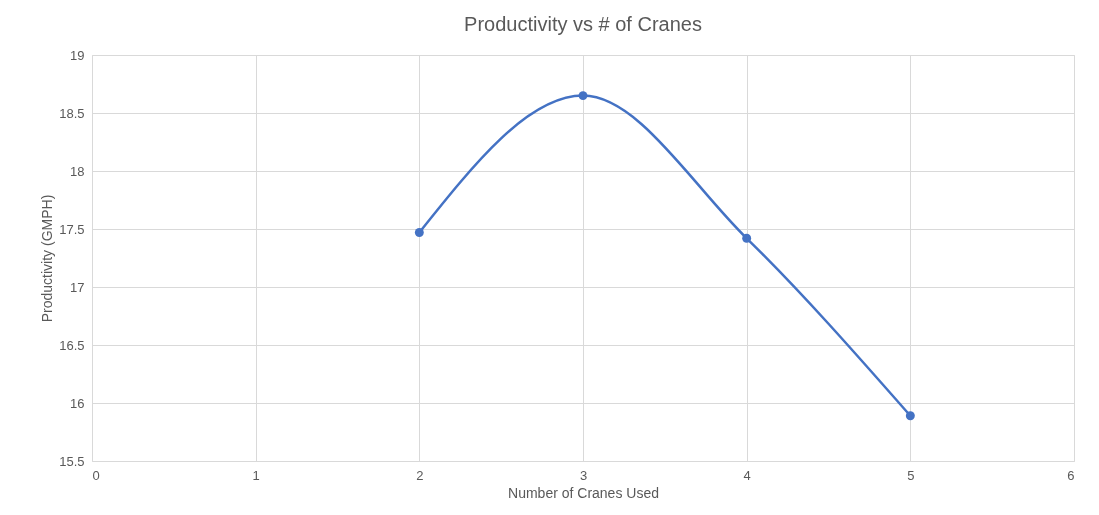  I want to click on y-tick-label: 17.5, so click(72, 229).